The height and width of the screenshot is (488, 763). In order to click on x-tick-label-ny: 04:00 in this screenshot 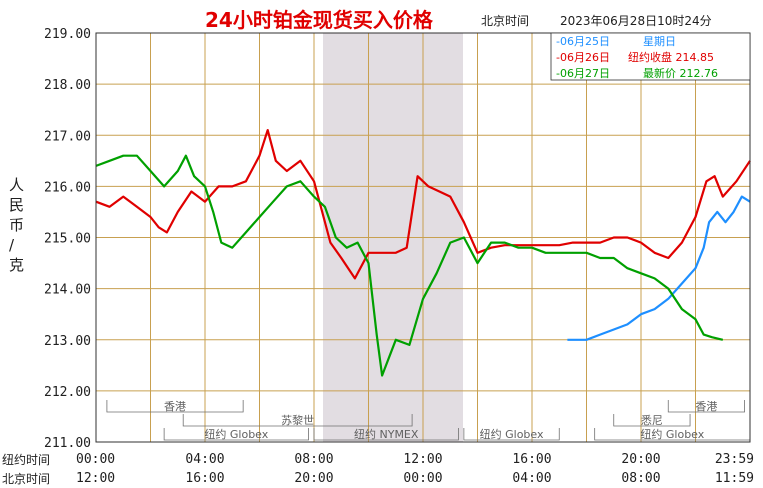, I will do `click(204, 459)`.